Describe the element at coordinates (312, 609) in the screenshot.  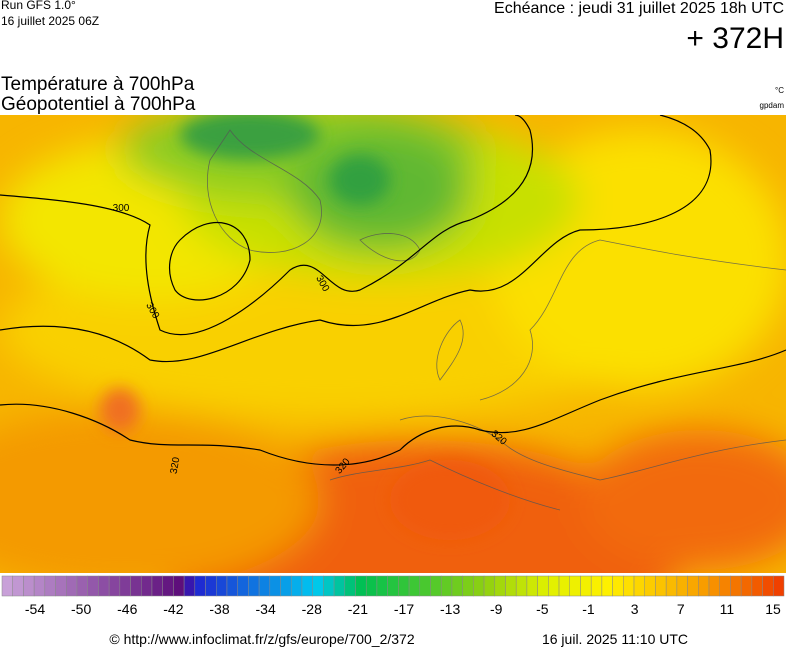
I see `colorbar-tick-label: -28` at that location.